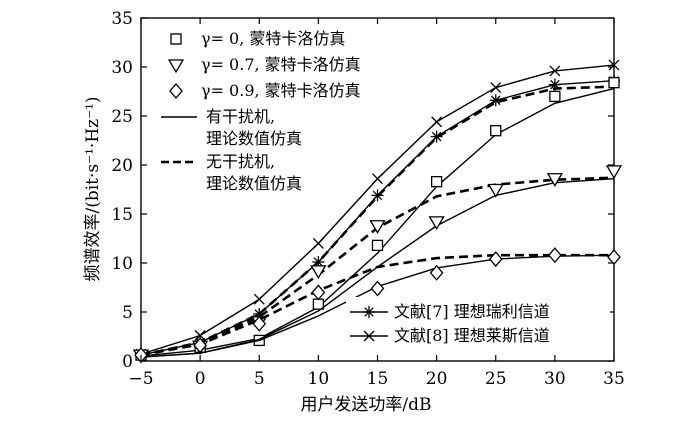 This screenshot has width=700, height=422. I want to click on x-tick-label: 20, so click(437, 379).